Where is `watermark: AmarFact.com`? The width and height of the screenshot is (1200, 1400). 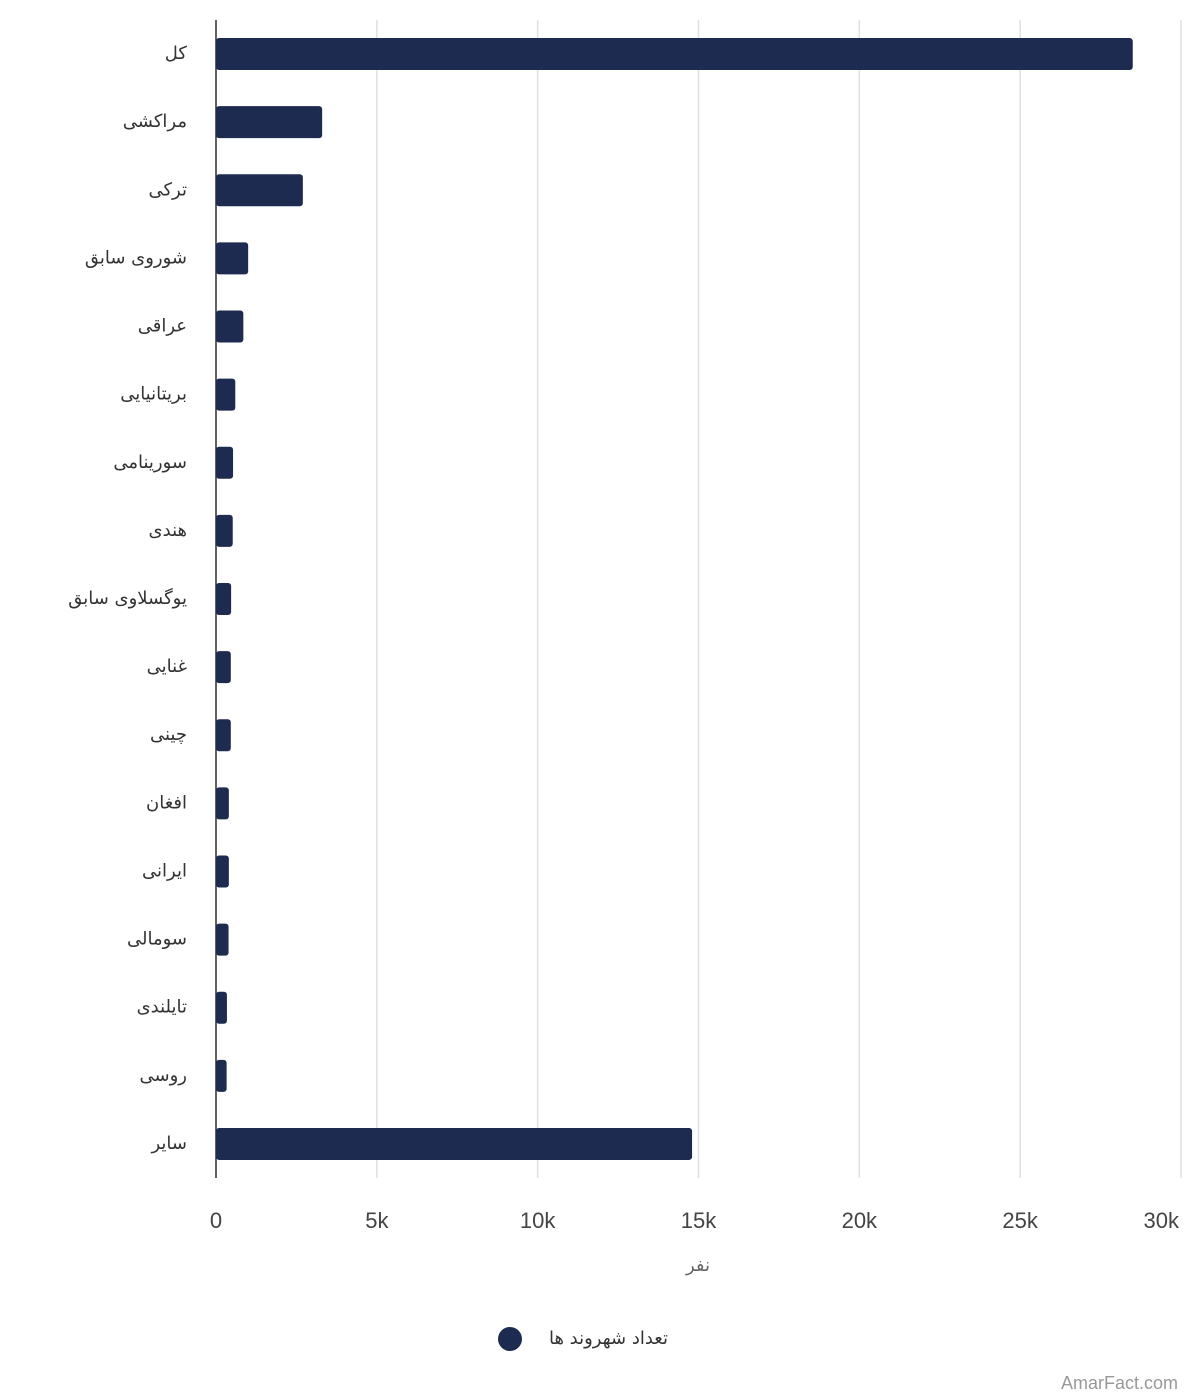 watermark: AmarFact.com is located at coordinates (1119, 1383).